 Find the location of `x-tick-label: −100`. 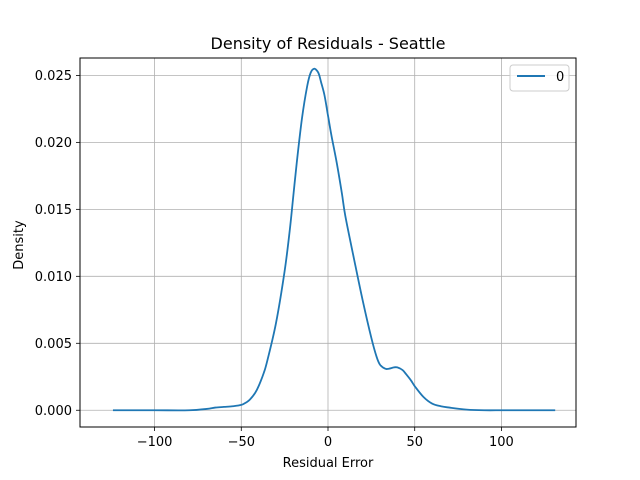

x-tick-label: −100 is located at coordinates (155, 442).